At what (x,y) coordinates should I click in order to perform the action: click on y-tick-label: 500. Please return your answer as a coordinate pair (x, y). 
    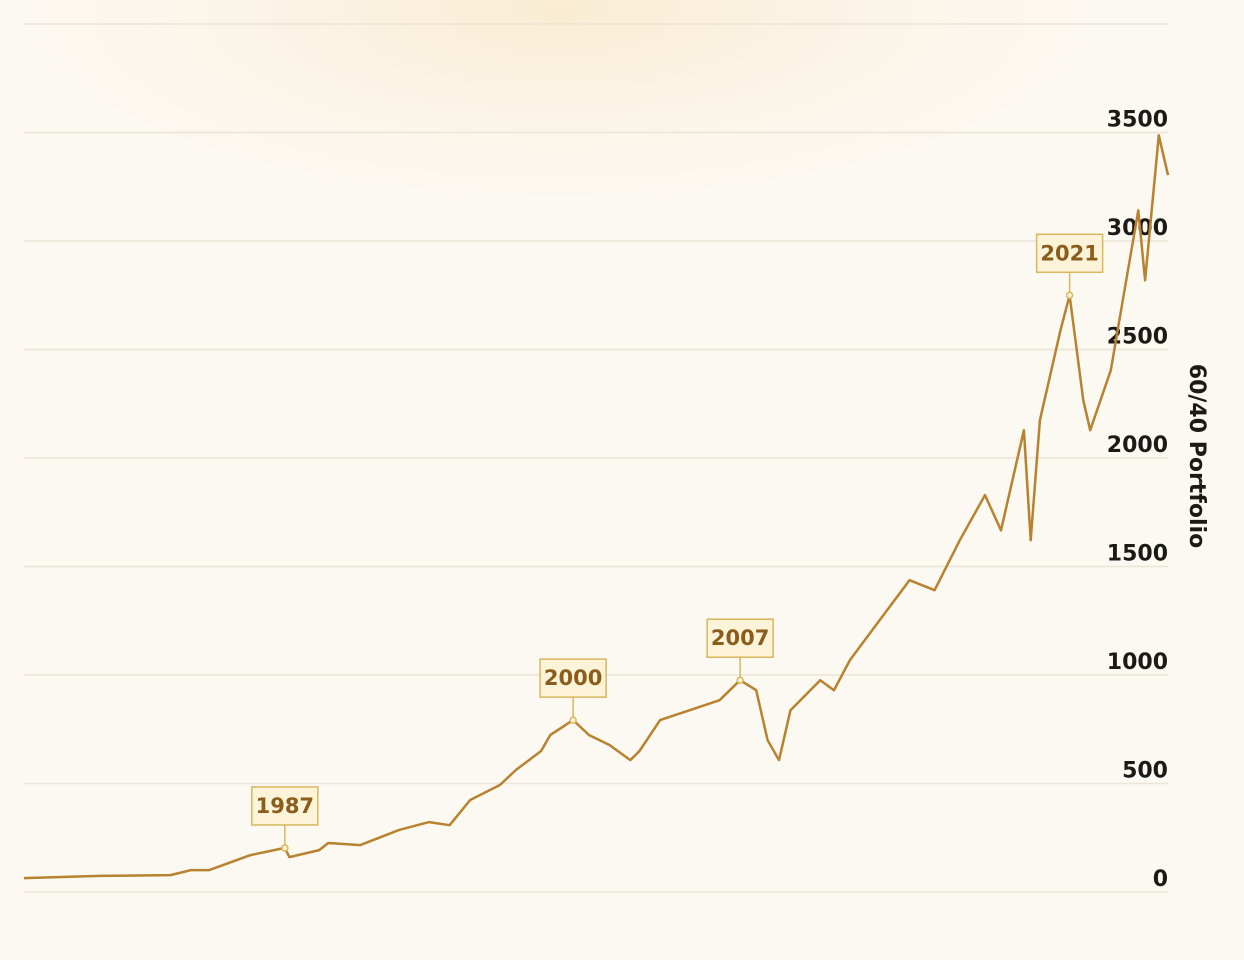
    Looking at the image, I should click on (1145, 771).